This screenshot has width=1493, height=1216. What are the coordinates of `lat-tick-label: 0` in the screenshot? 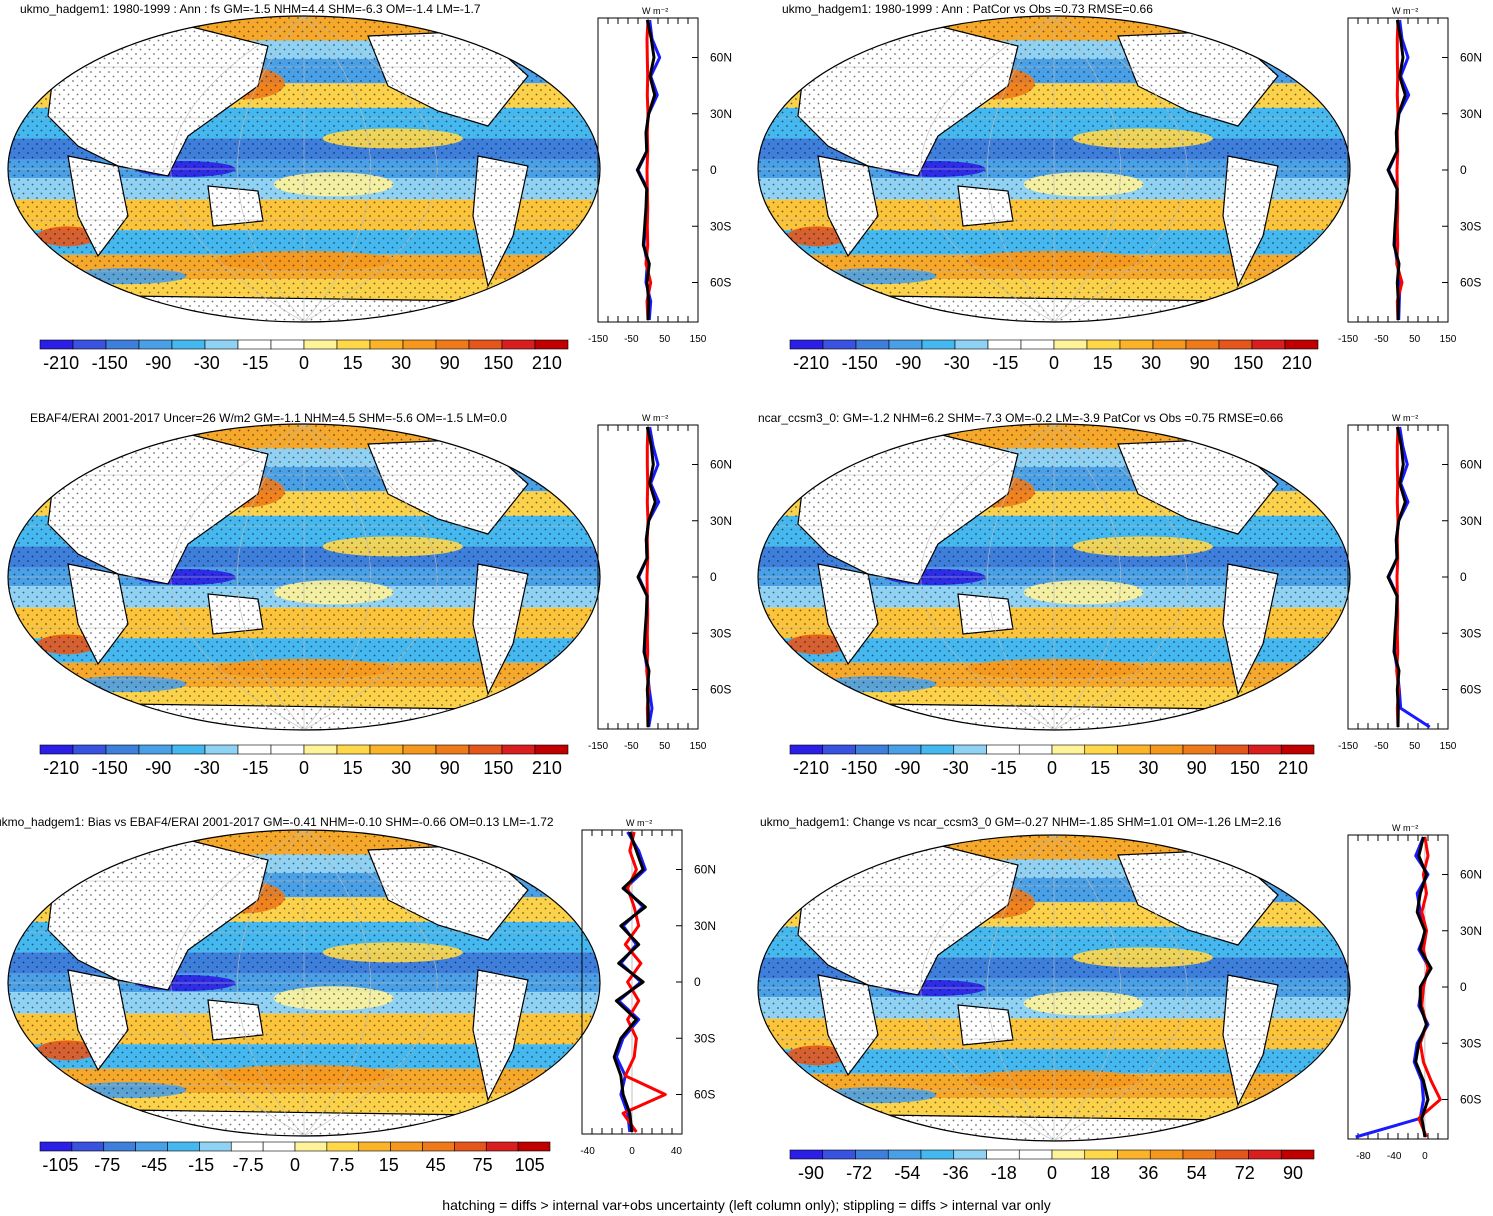 It's located at (713, 170).